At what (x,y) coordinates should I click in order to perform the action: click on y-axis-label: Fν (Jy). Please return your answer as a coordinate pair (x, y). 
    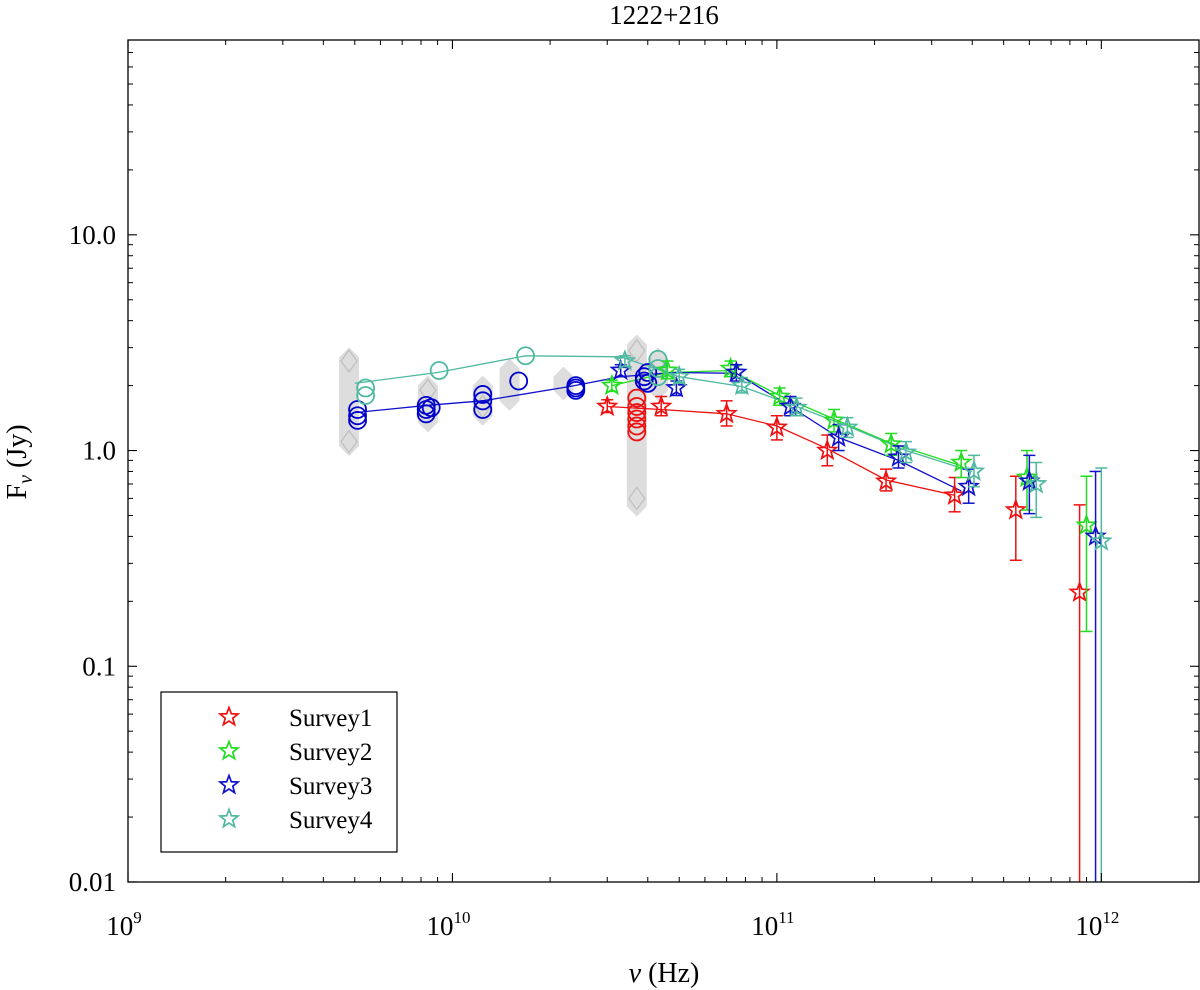
    Looking at the image, I should click on (19, 461).